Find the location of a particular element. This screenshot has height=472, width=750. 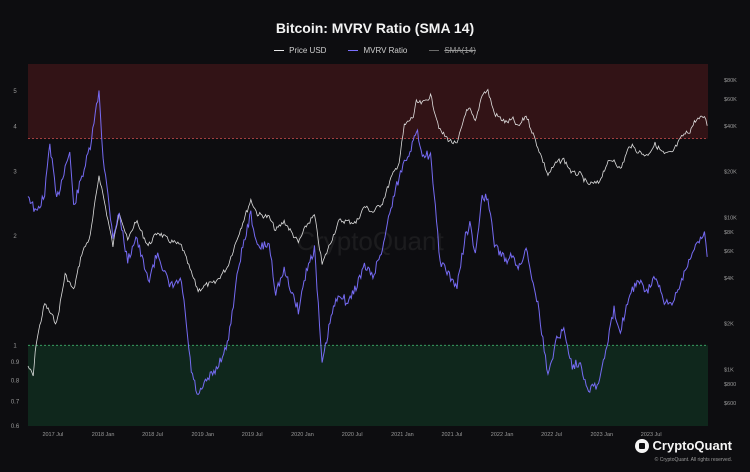

right-axis-tick-7: $10K is located at coordinates (730, 218).